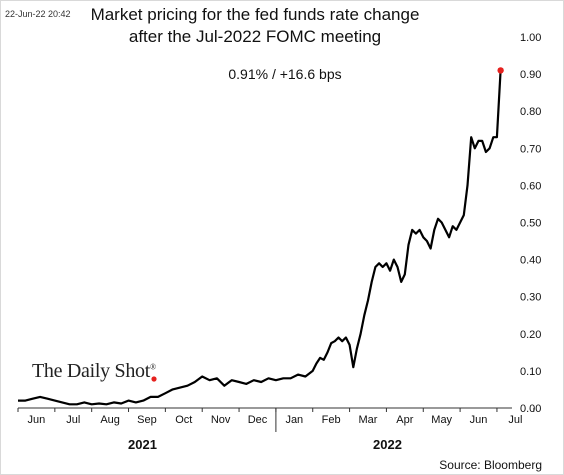 This screenshot has height=475, width=564. What do you see at coordinates (368, 420) in the screenshot?
I see `x-tick-label: Mar` at bounding box center [368, 420].